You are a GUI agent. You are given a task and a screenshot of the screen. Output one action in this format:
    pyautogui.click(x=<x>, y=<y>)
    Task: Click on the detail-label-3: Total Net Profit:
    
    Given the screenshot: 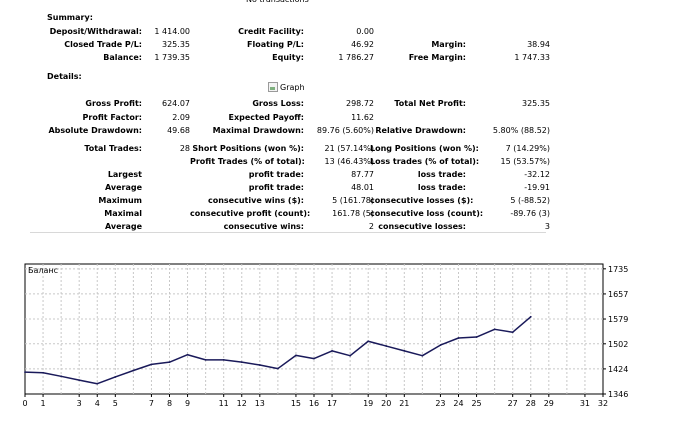 What is the action you would take?
    pyautogui.click(x=430, y=103)
    